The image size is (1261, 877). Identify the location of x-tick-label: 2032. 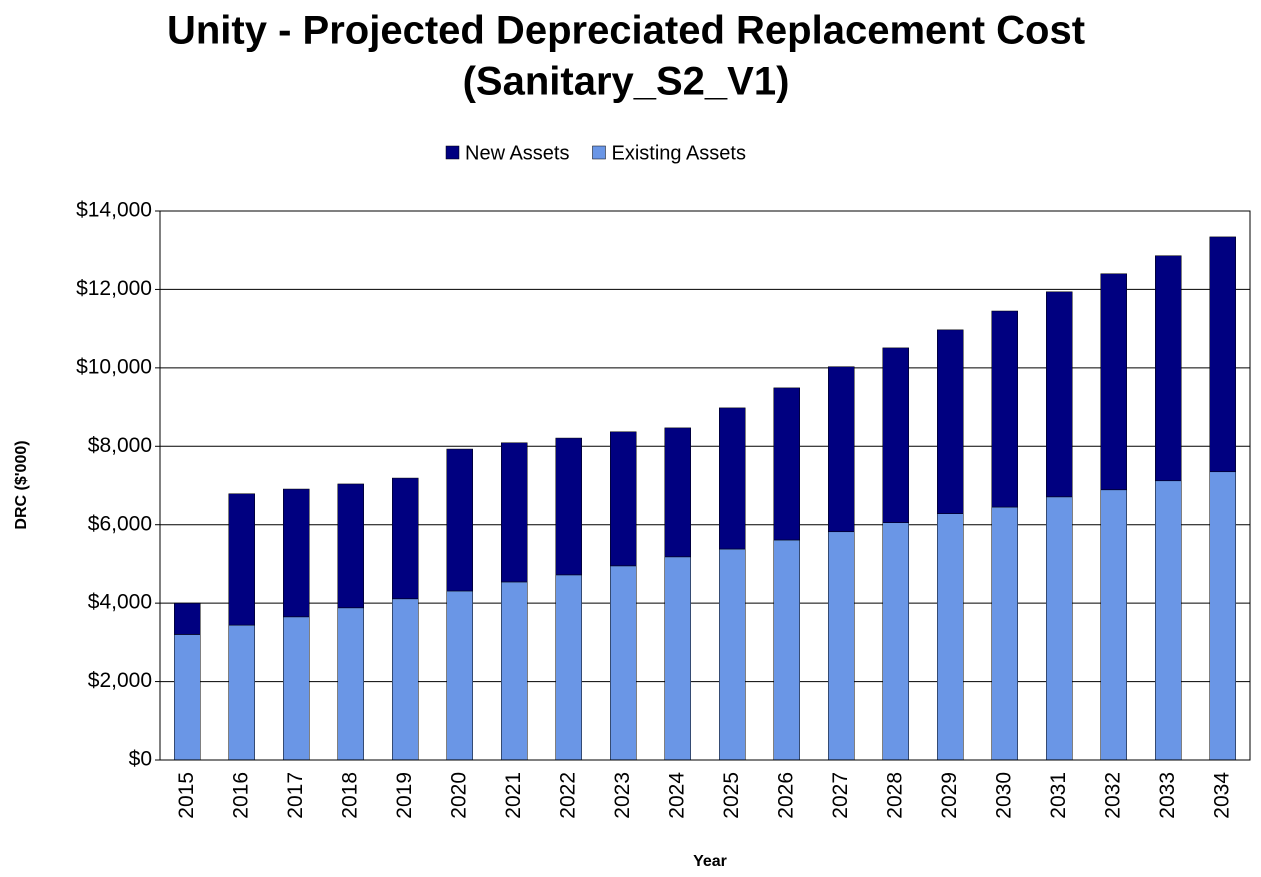
(1112, 795).